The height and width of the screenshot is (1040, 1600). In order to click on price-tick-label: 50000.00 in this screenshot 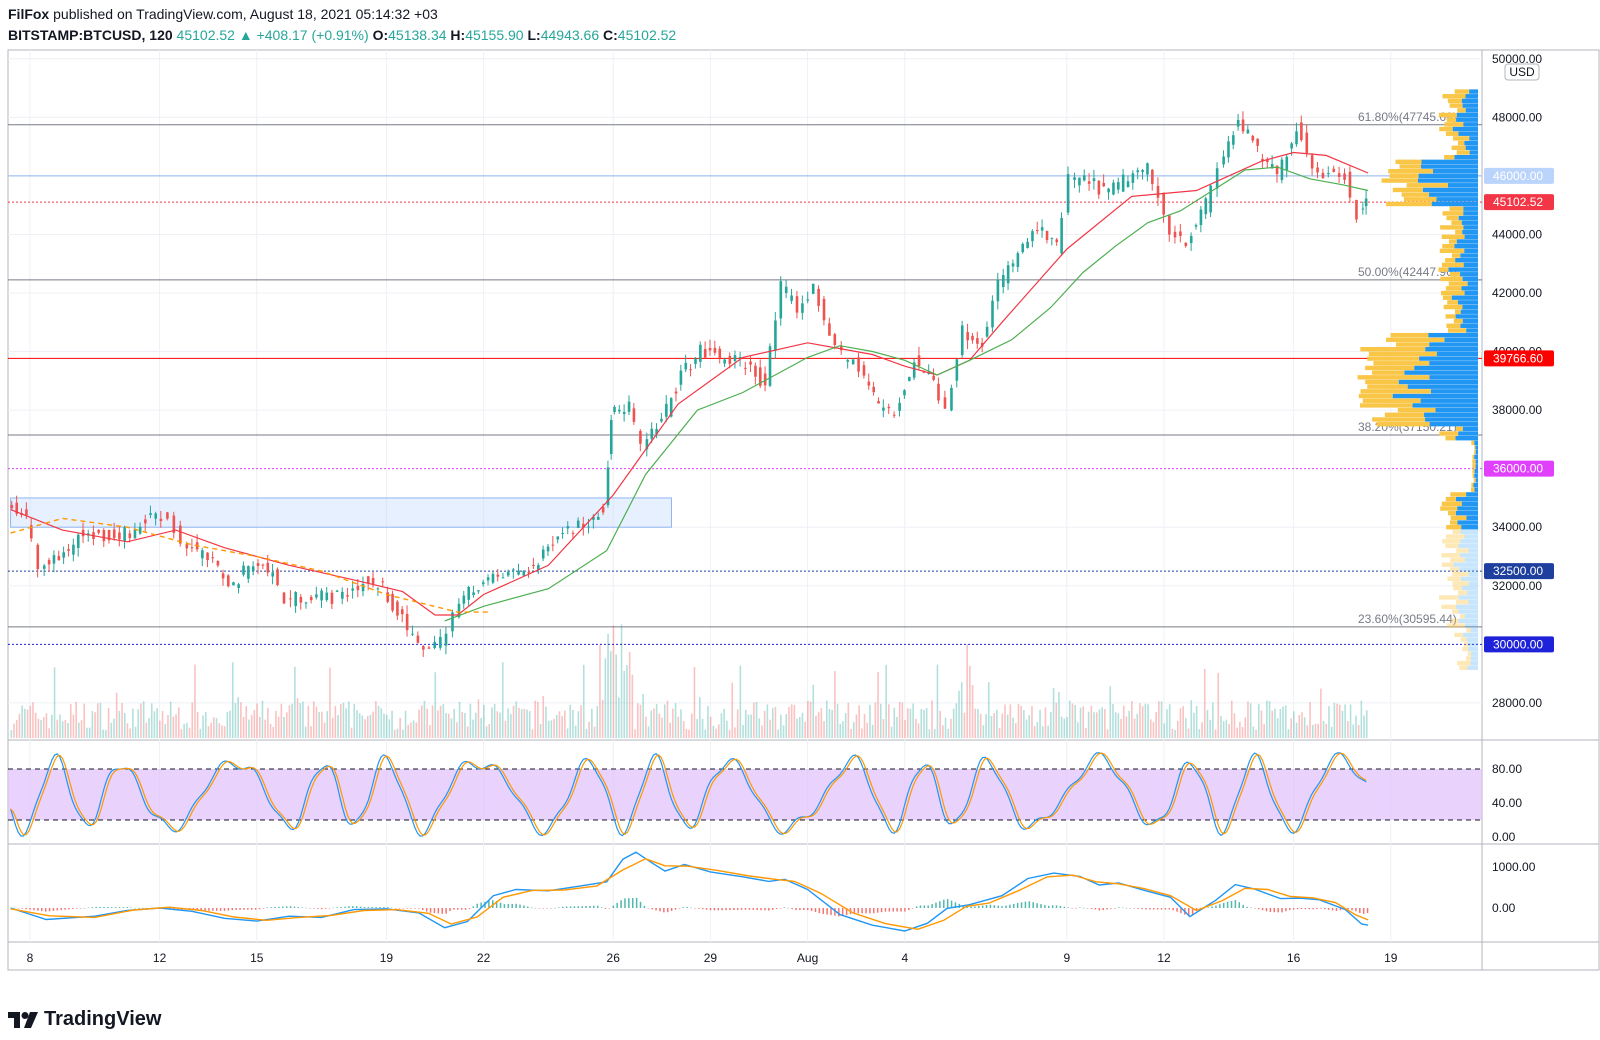, I will do `click(1517, 59)`.